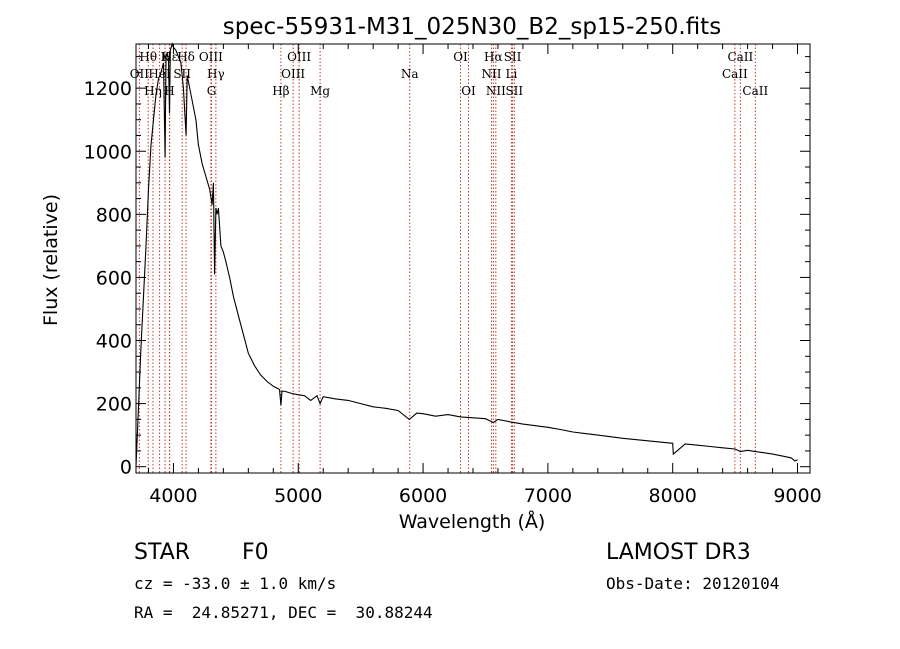  I want to click on x-tick-label: 6000, so click(423, 496).